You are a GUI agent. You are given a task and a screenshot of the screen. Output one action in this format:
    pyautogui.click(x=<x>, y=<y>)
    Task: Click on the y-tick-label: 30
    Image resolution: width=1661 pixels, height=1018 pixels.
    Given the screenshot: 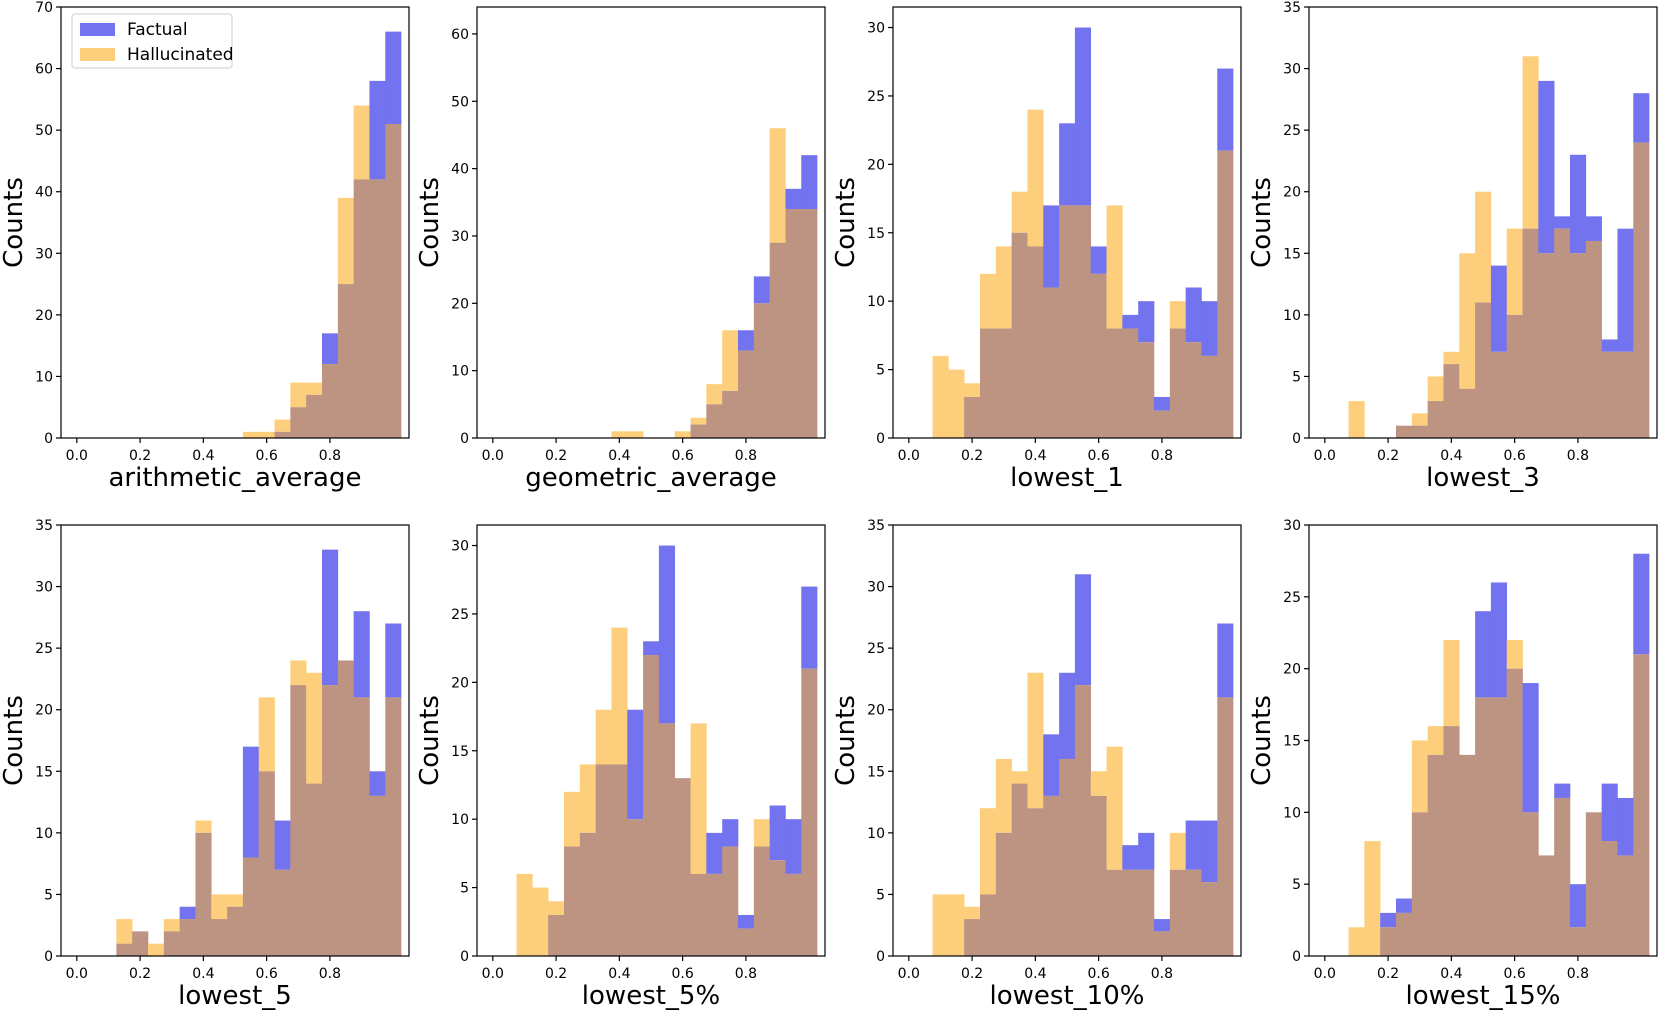 What is the action you would take?
    pyautogui.click(x=876, y=29)
    